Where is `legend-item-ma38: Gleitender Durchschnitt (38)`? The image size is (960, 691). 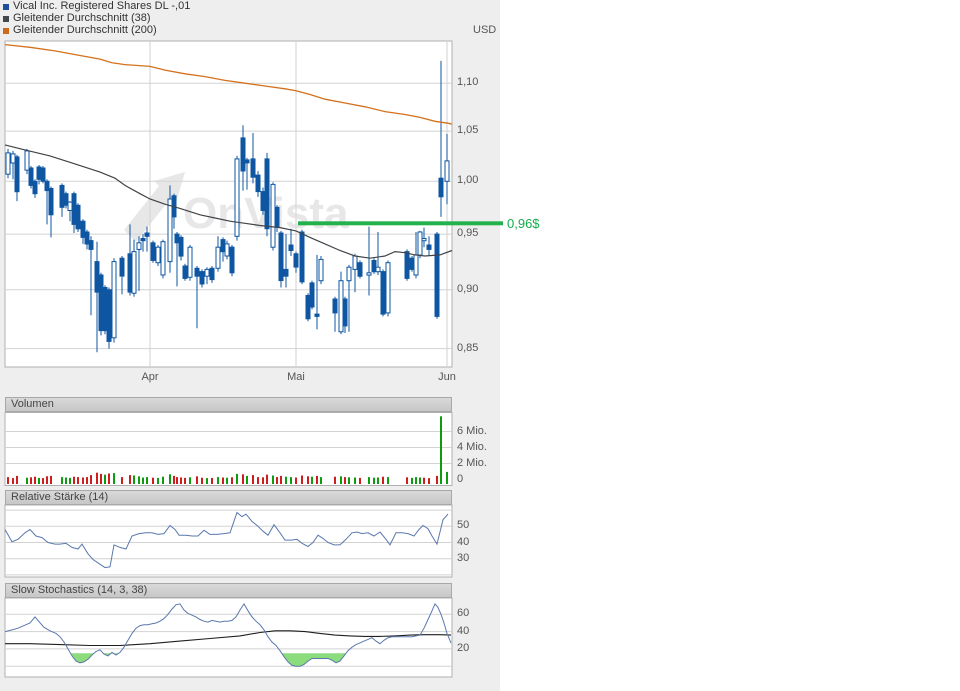 legend-item-ma38: Gleitender Durchschnitt (38) is located at coordinates (96, 18).